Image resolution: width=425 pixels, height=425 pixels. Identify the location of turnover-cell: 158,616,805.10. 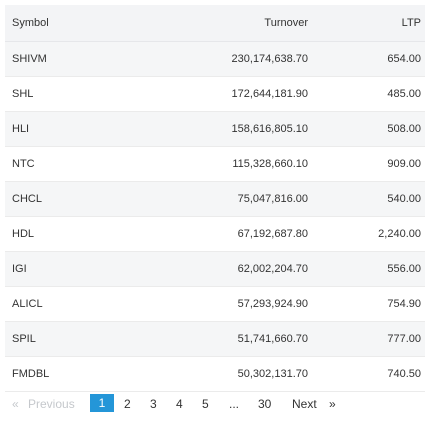
(269, 128).